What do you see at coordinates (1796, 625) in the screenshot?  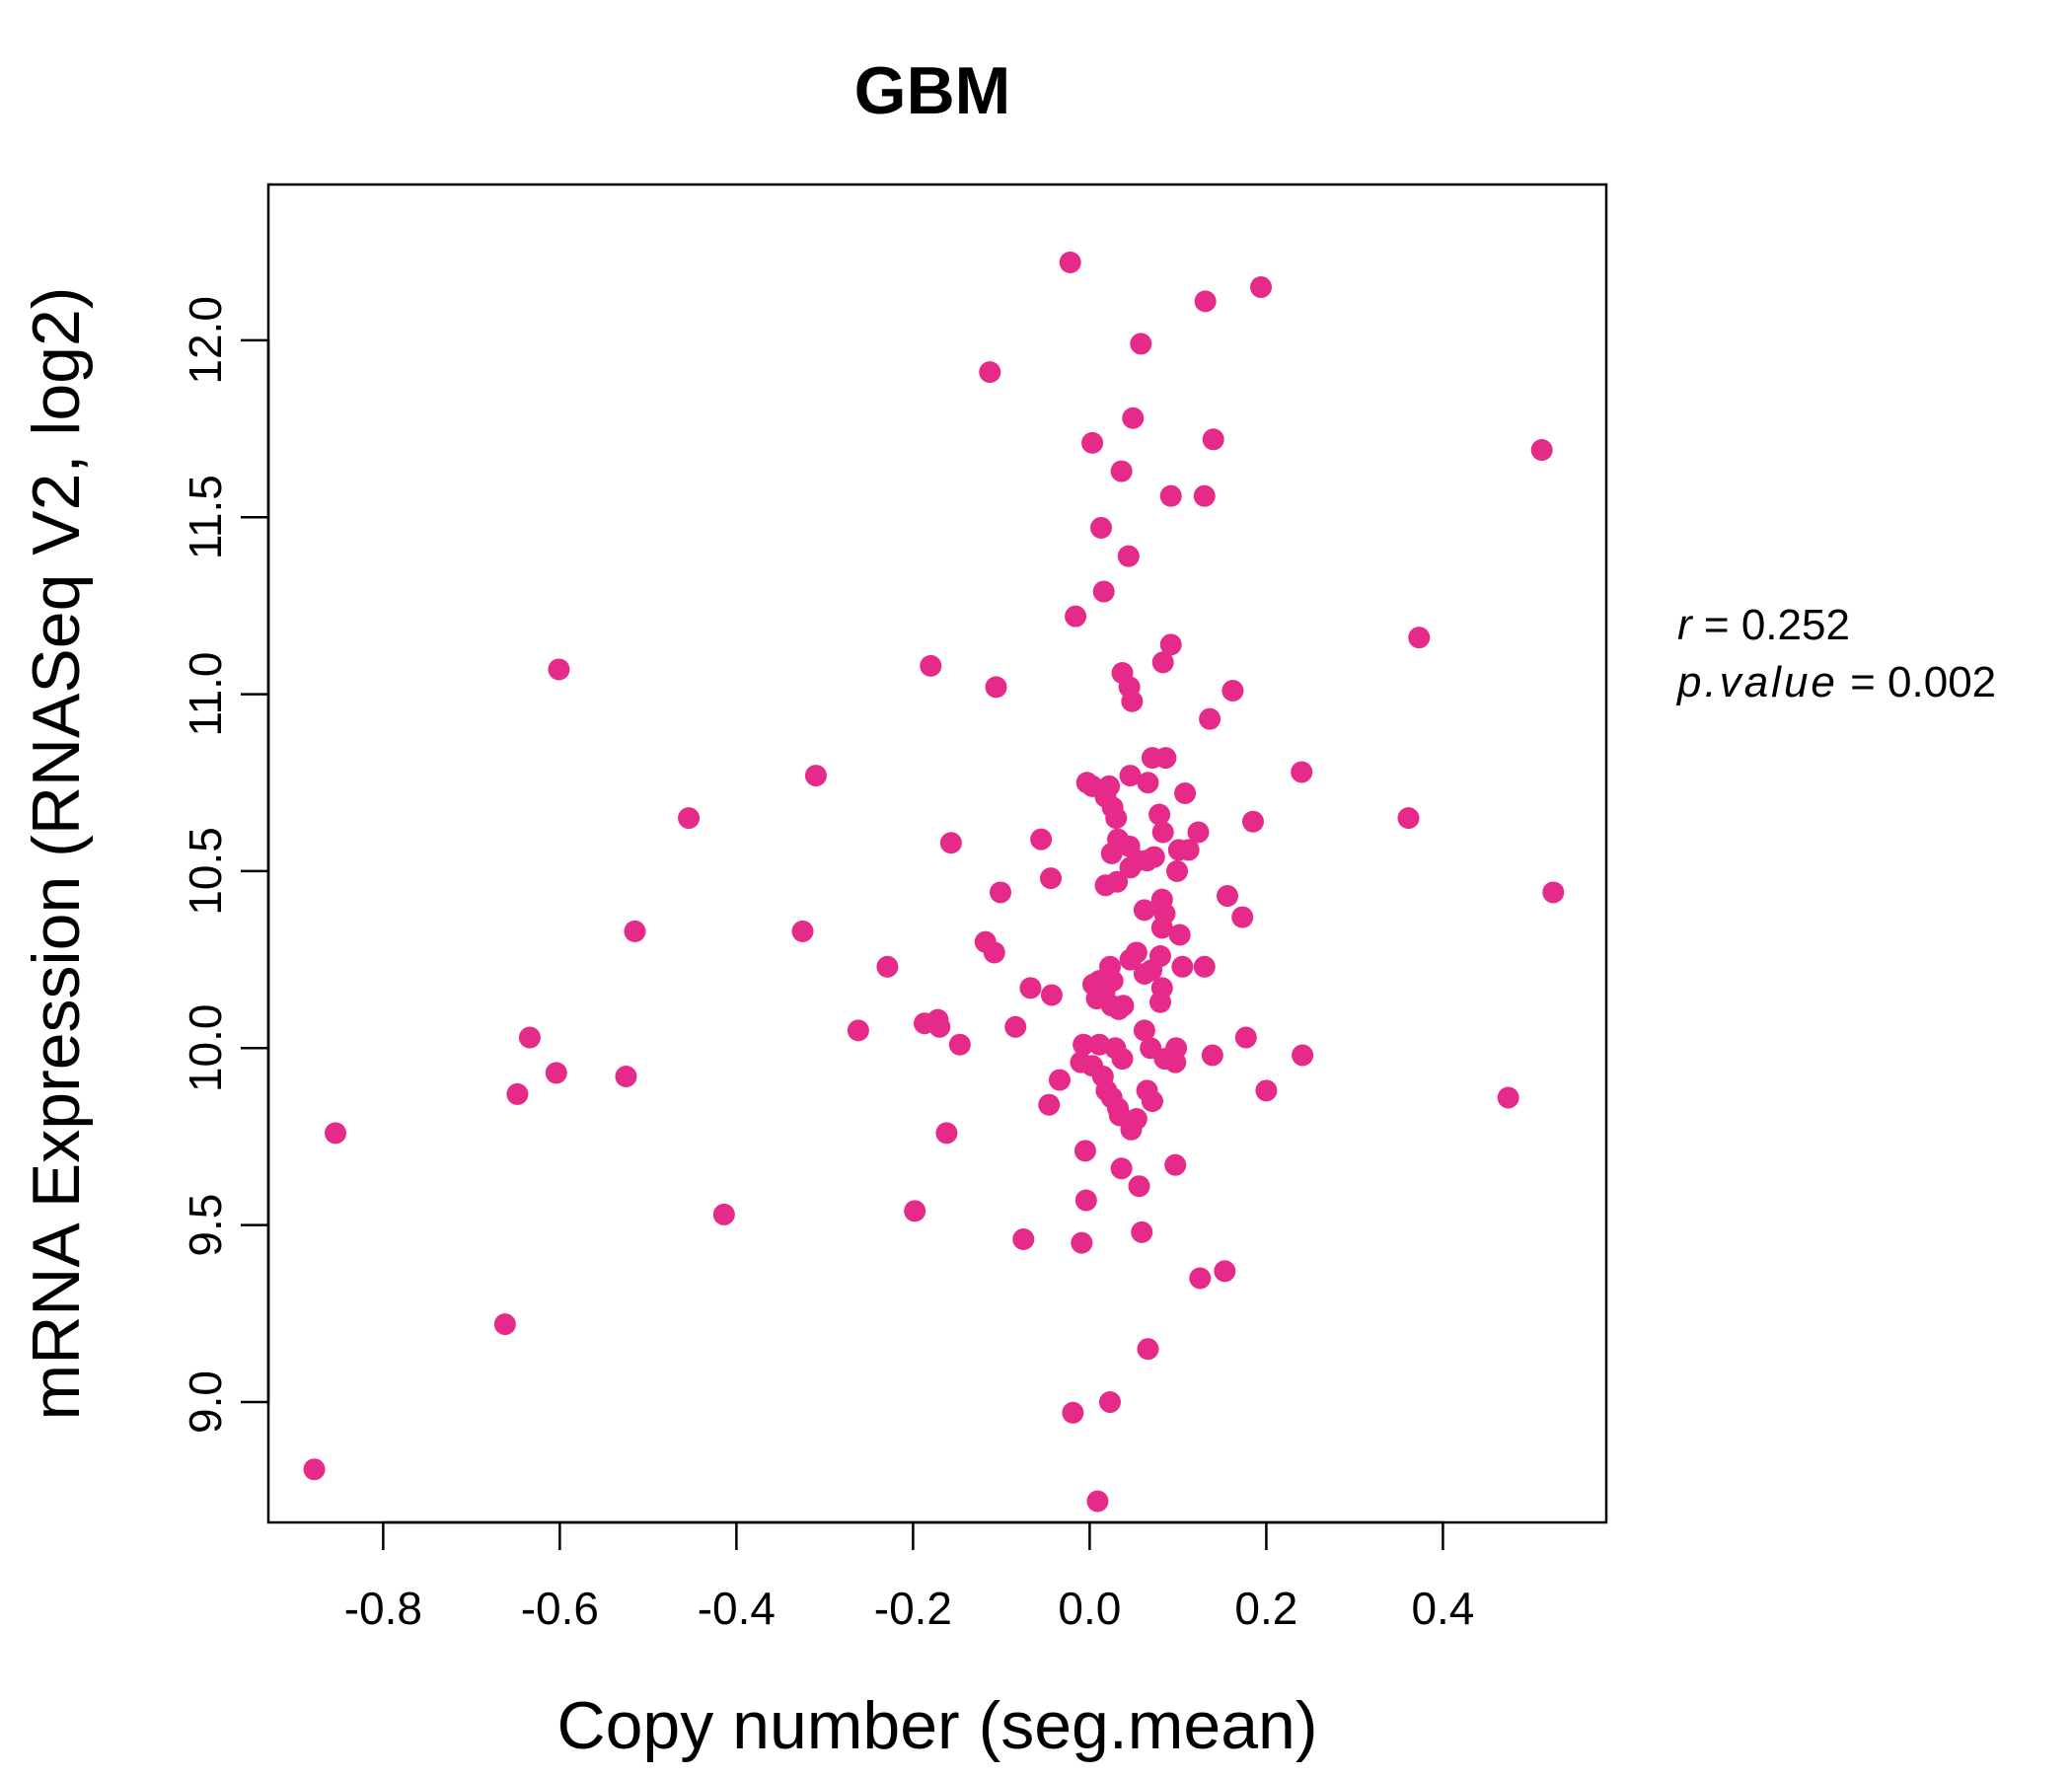 I see `r-value: 0.252` at bounding box center [1796, 625].